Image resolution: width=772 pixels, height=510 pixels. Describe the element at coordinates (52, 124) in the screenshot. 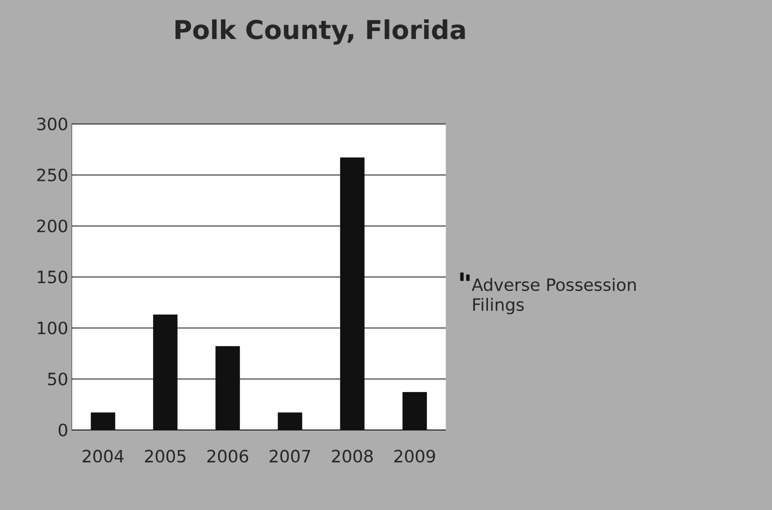

I see `y-tick-label: 300` at that location.